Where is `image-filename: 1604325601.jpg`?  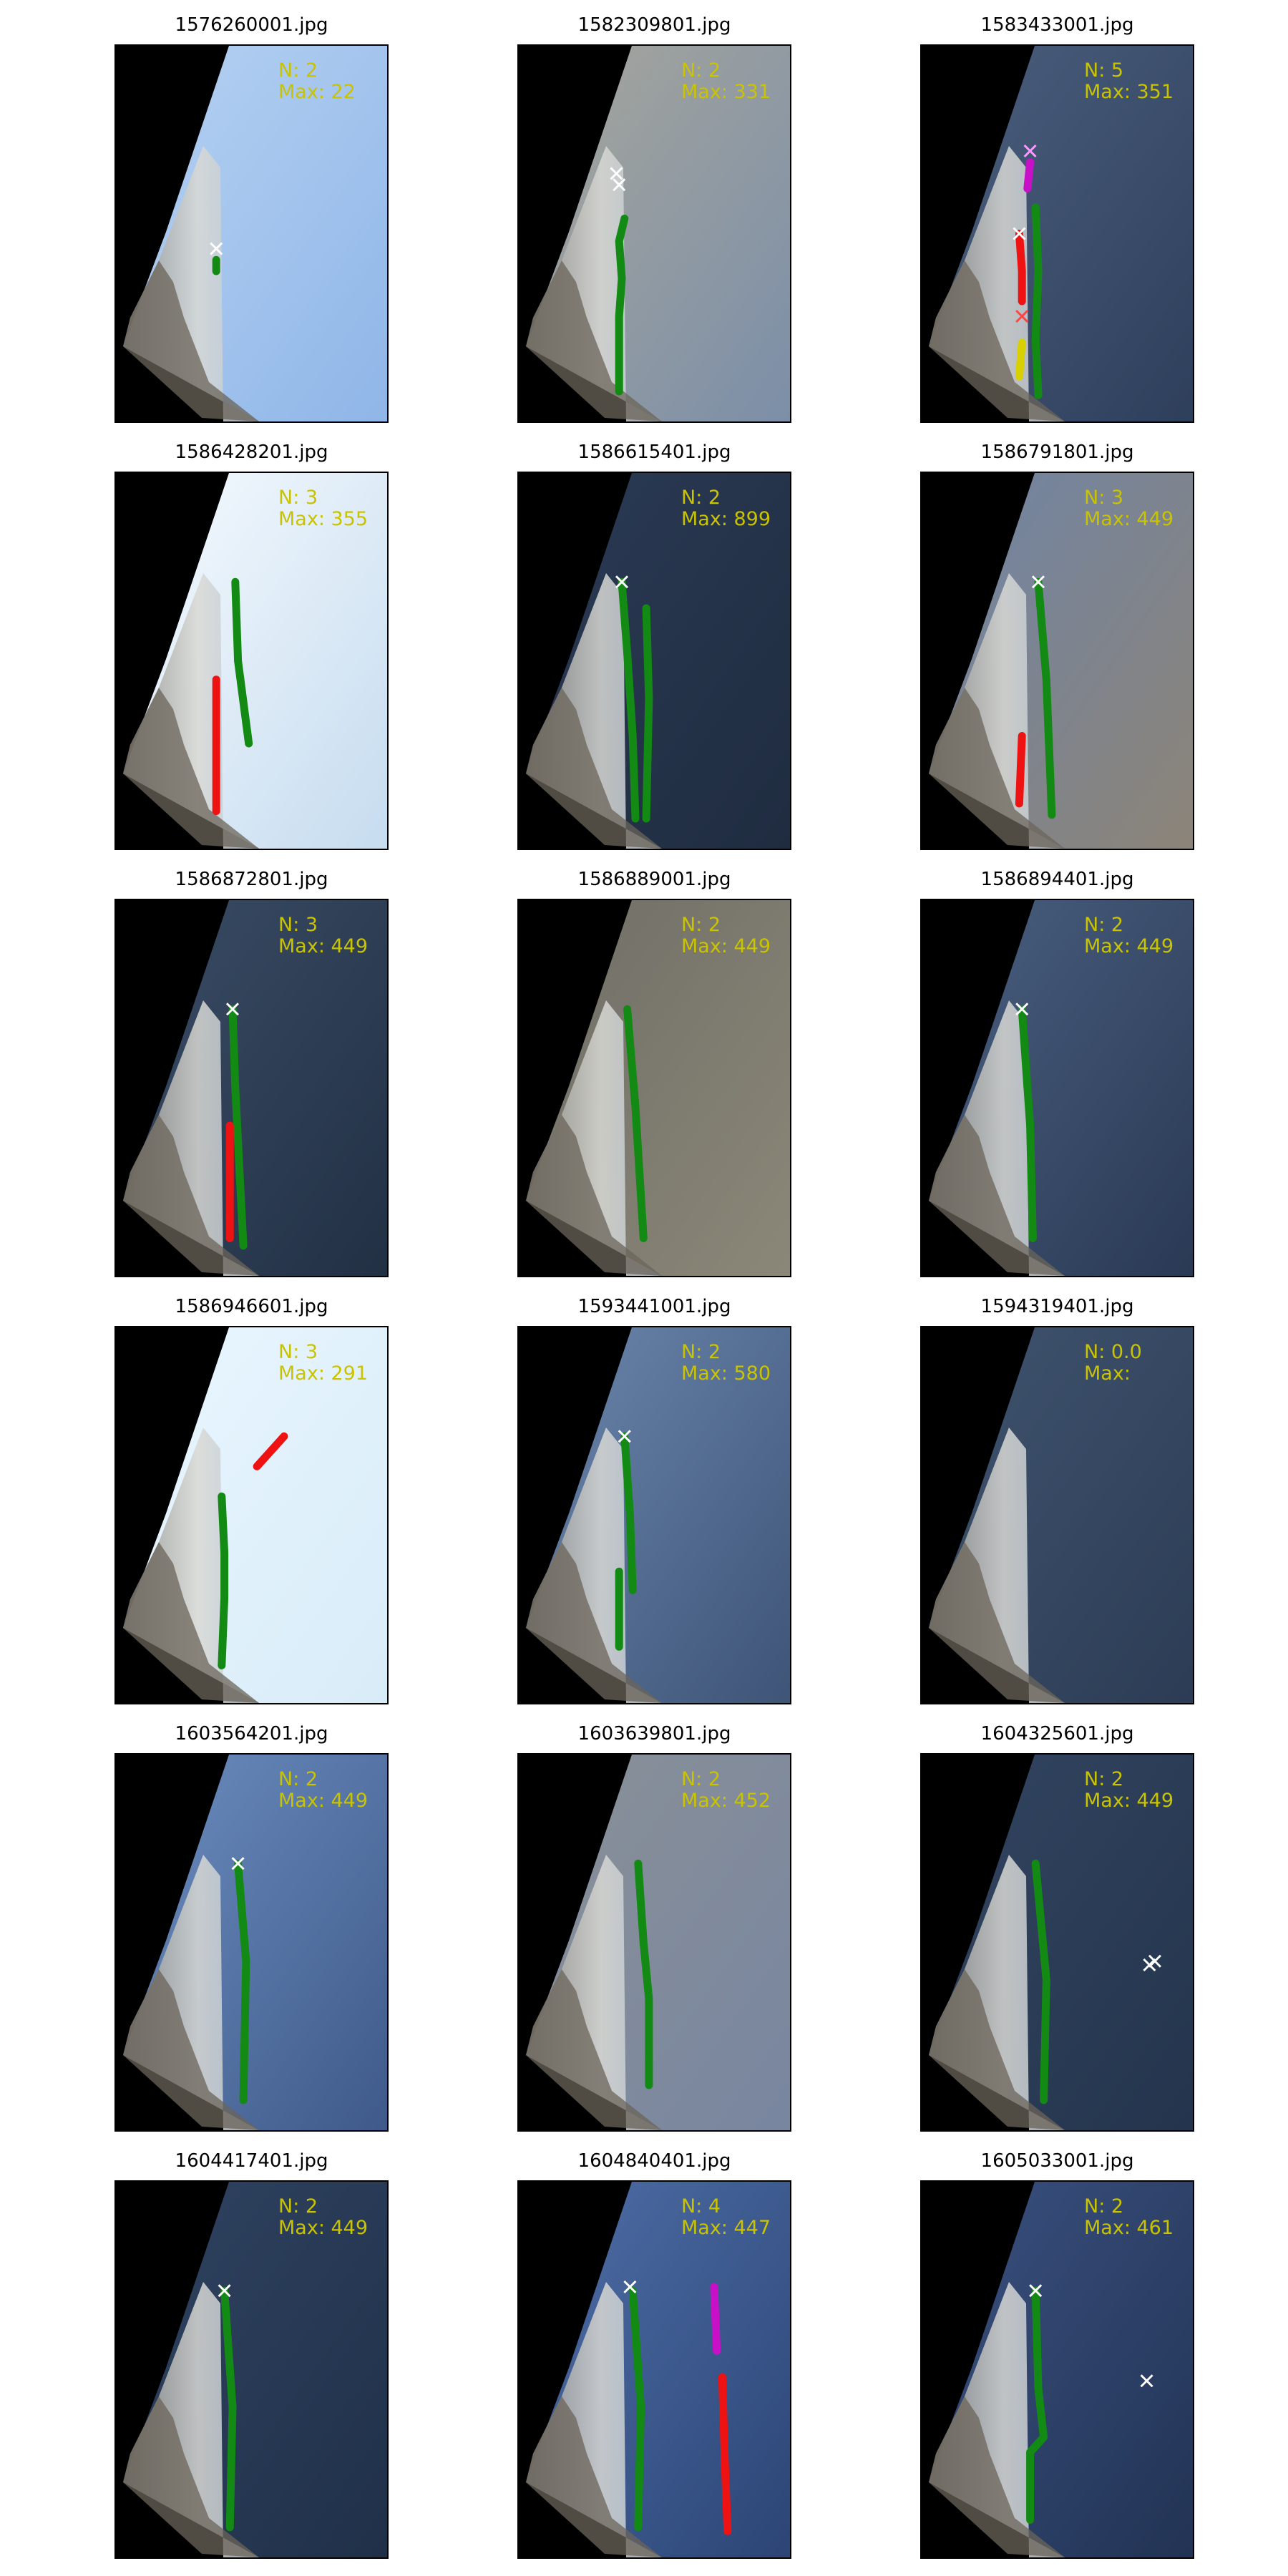 image-filename: 1604325601.jpg is located at coordinates (1057, 1734).